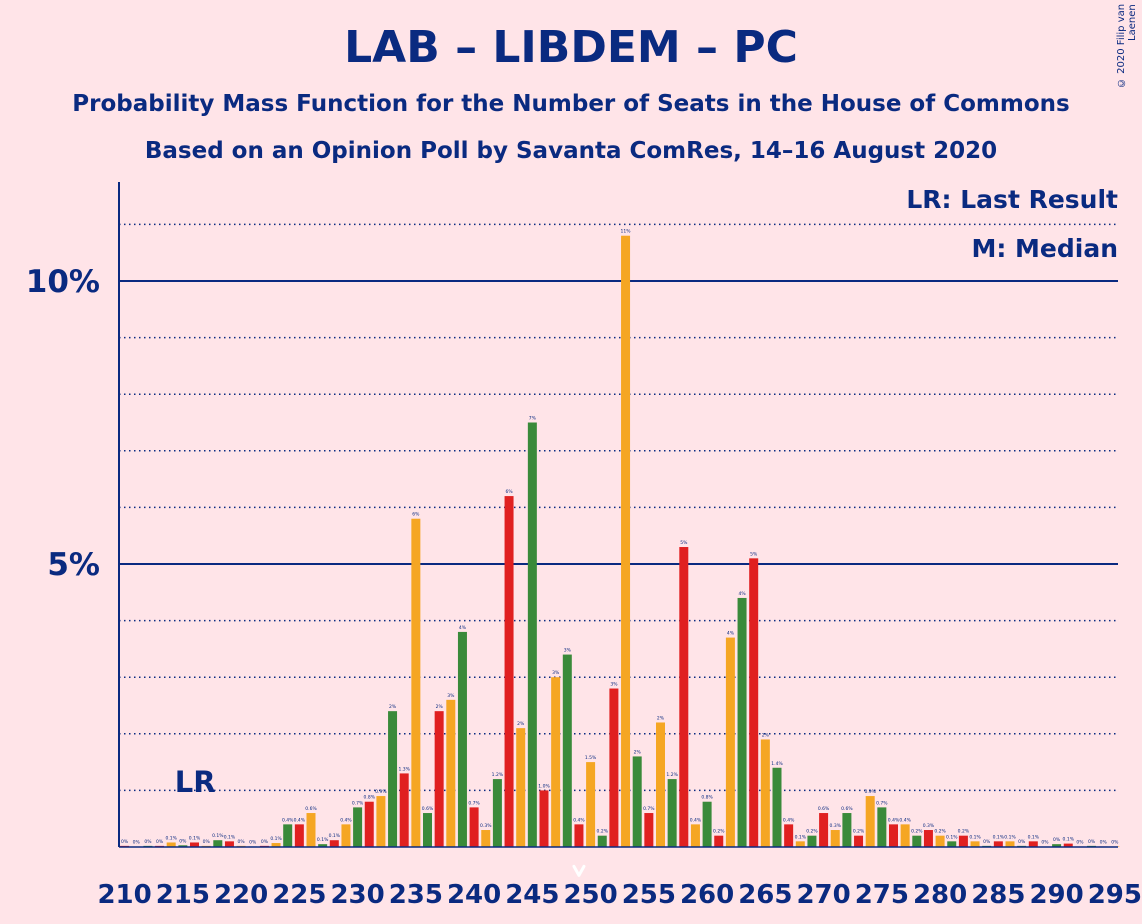  What do you see at coordinates (183, 895) in the screenshot?
I see `x-tick-215: 215` at bounding box center [183, 895].